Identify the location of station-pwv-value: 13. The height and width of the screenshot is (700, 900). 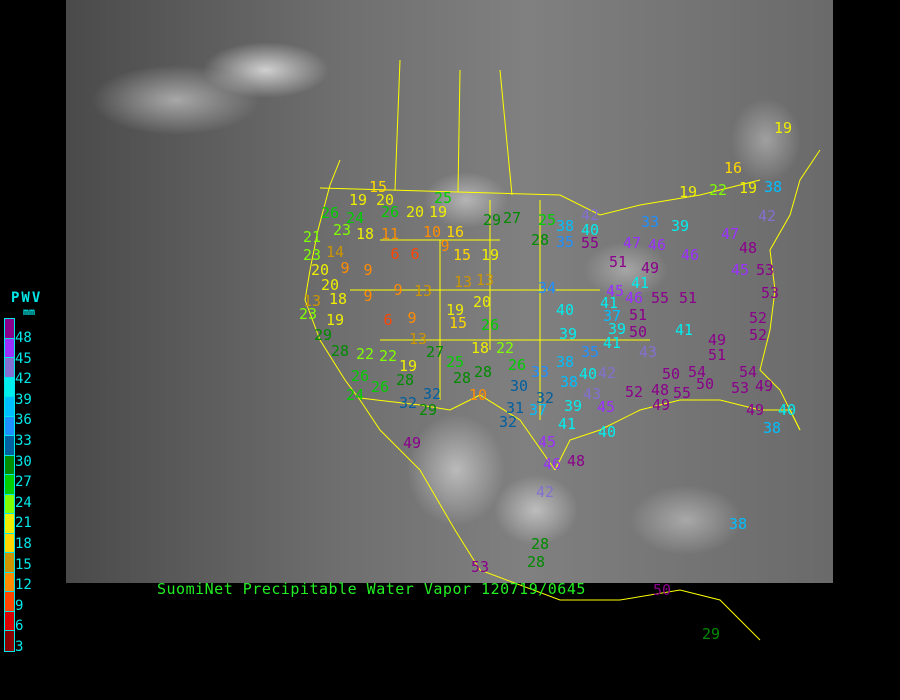
(485, 280).